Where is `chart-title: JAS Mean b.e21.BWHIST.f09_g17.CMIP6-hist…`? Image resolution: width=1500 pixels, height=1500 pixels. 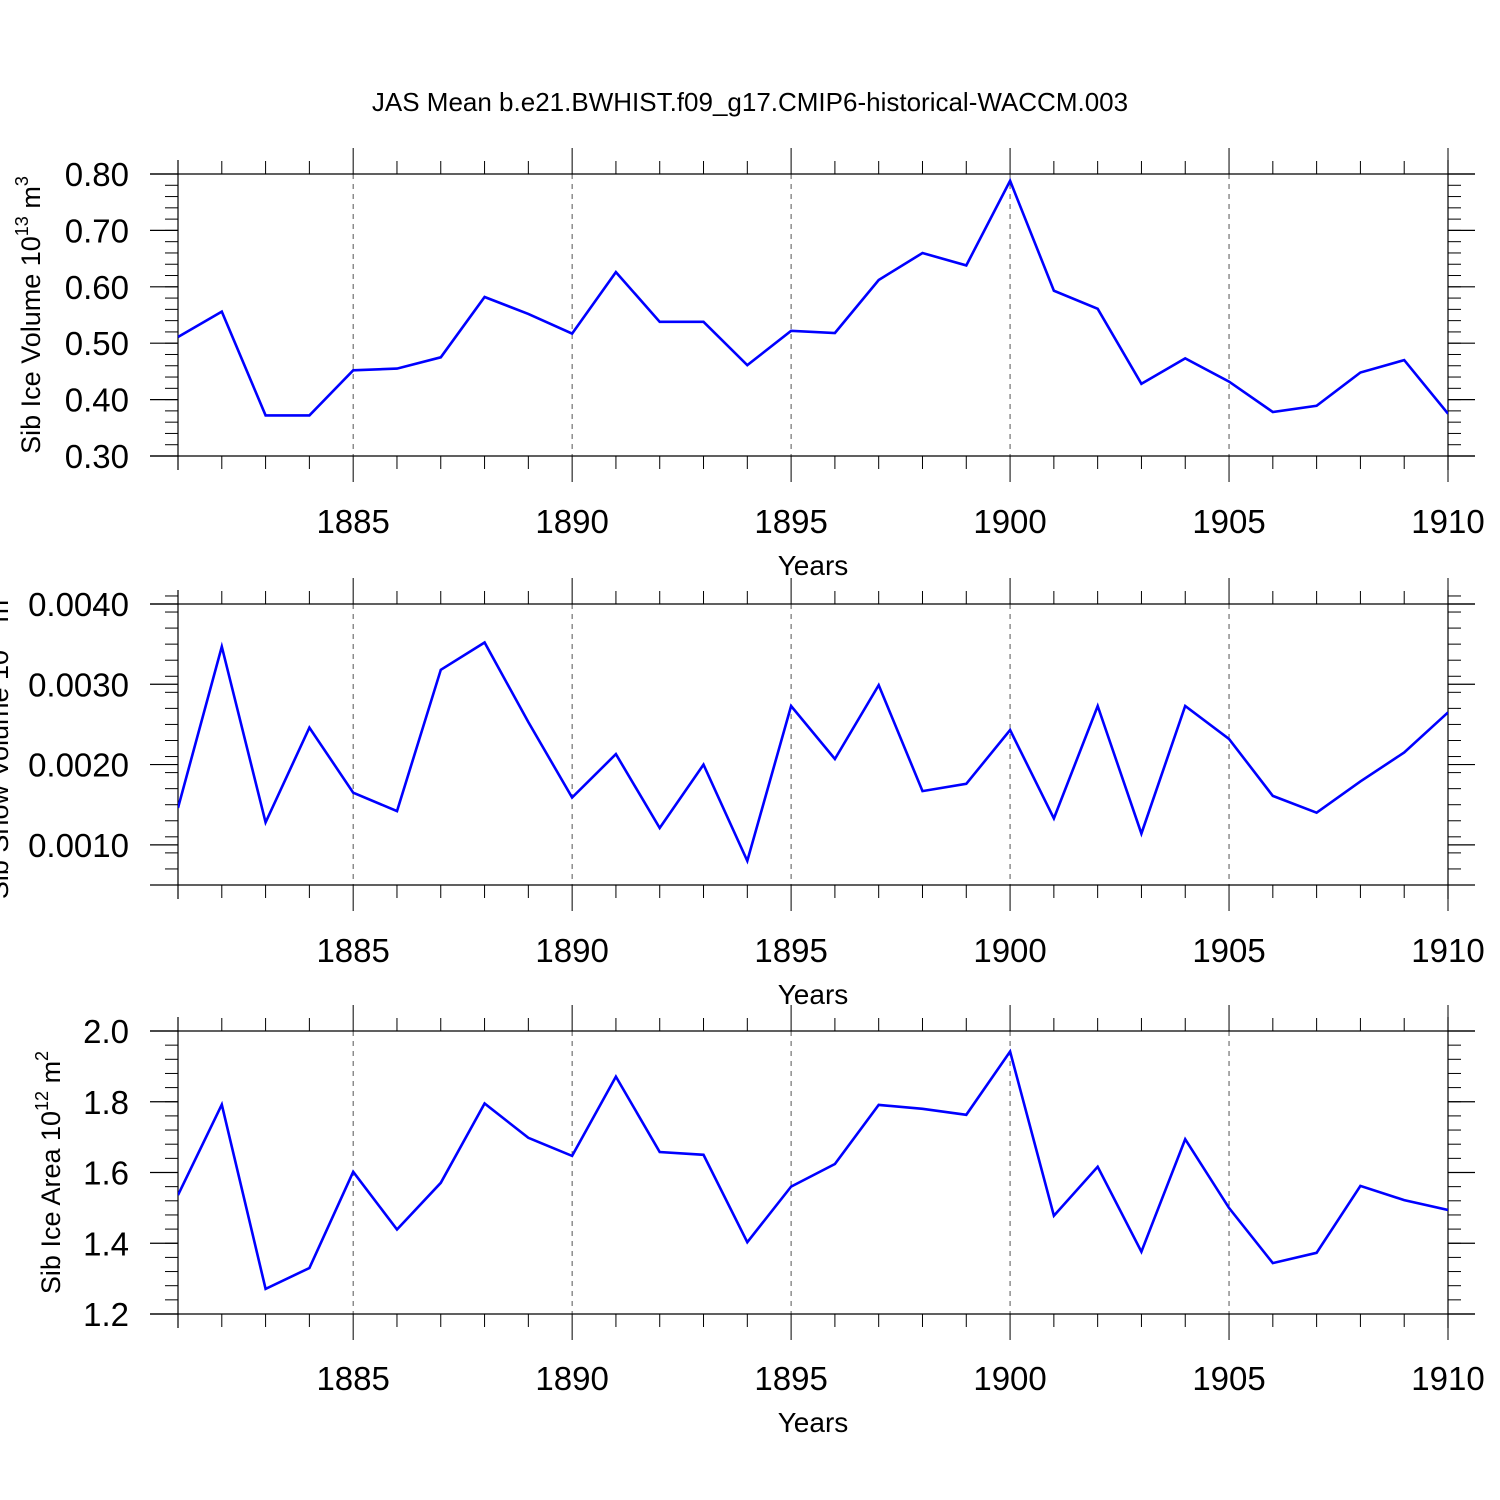
chart-title: JAS Mean b.e21.BWHIST.f09_g17.CMIP6-hist… is located at coordinates (750, 102).